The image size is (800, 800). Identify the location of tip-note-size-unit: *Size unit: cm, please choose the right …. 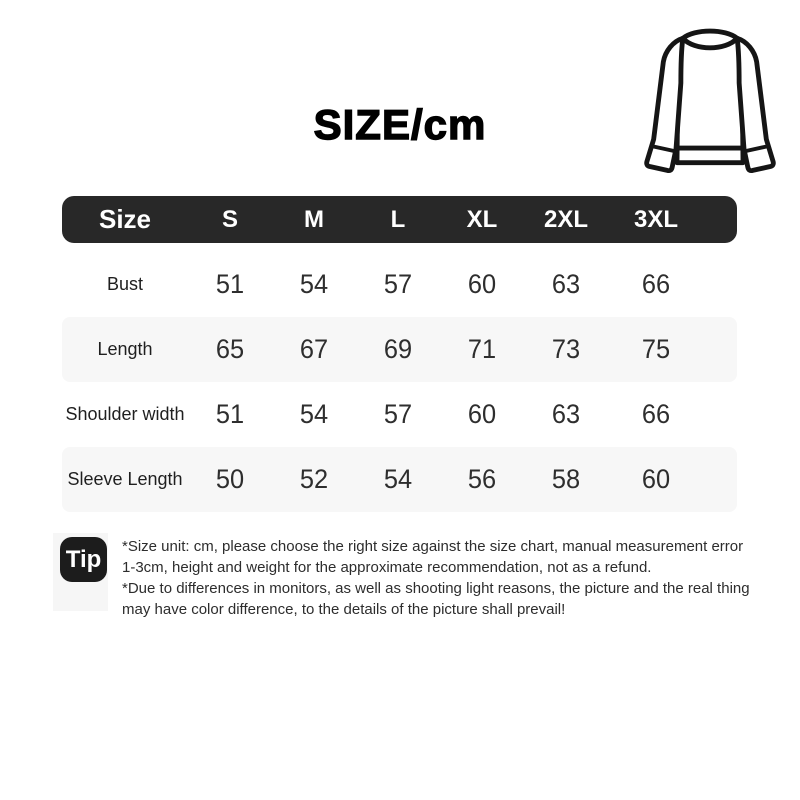
(433, 557).